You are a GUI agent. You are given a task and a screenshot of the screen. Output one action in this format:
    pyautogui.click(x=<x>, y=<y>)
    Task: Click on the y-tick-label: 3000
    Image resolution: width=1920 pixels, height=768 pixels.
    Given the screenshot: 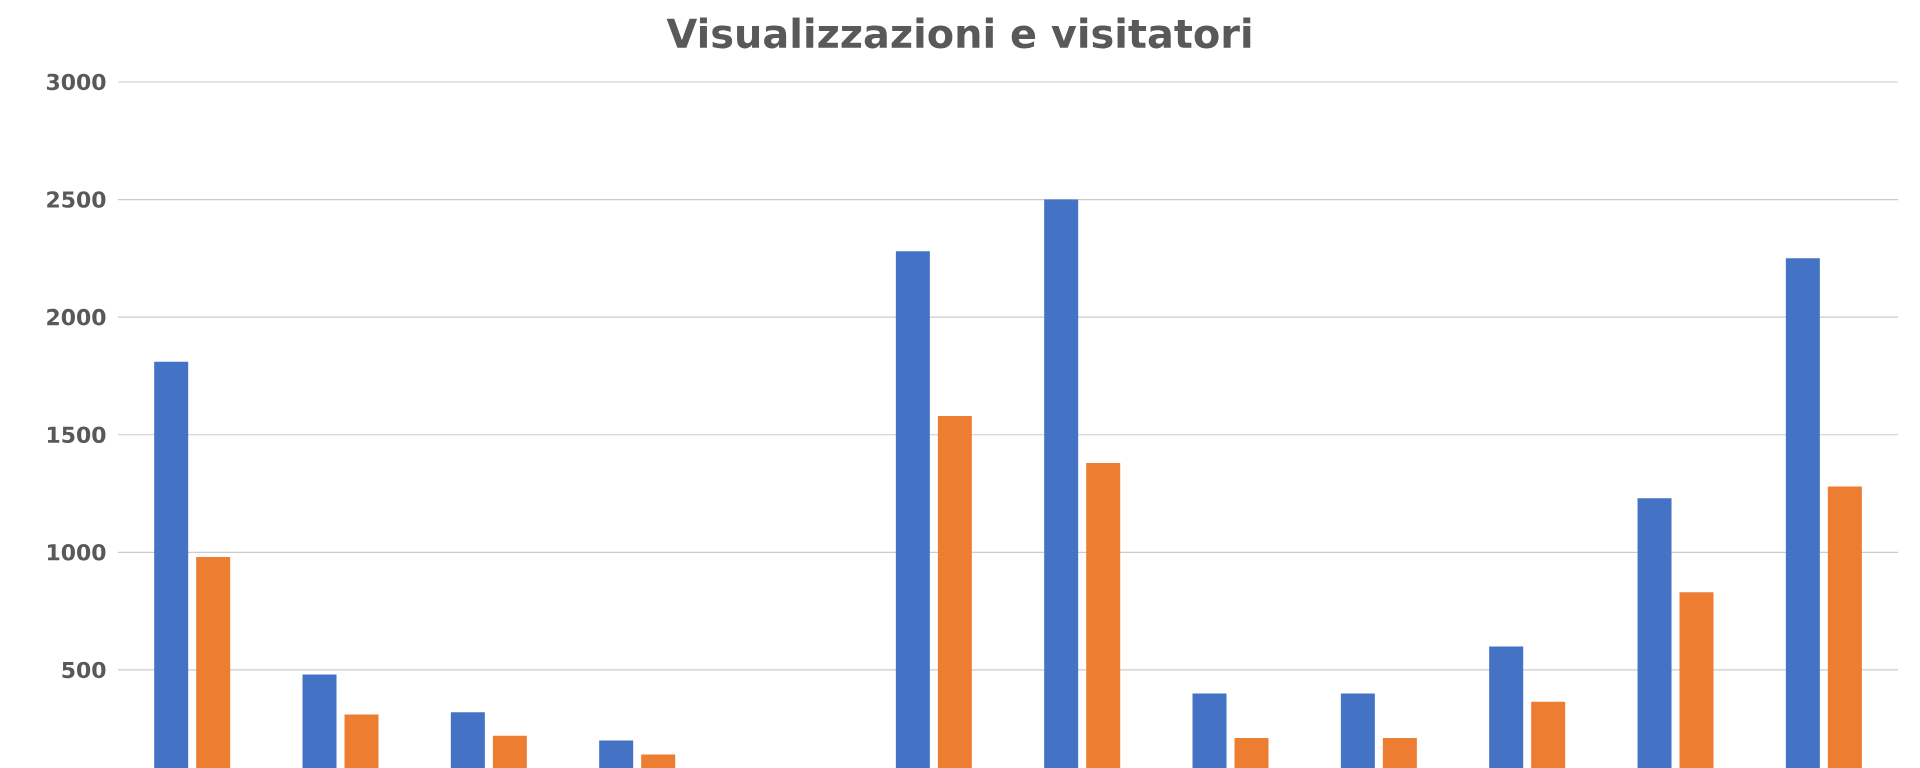 What is the action you would take?
    pyautogui.click(x=76, y=82)
    